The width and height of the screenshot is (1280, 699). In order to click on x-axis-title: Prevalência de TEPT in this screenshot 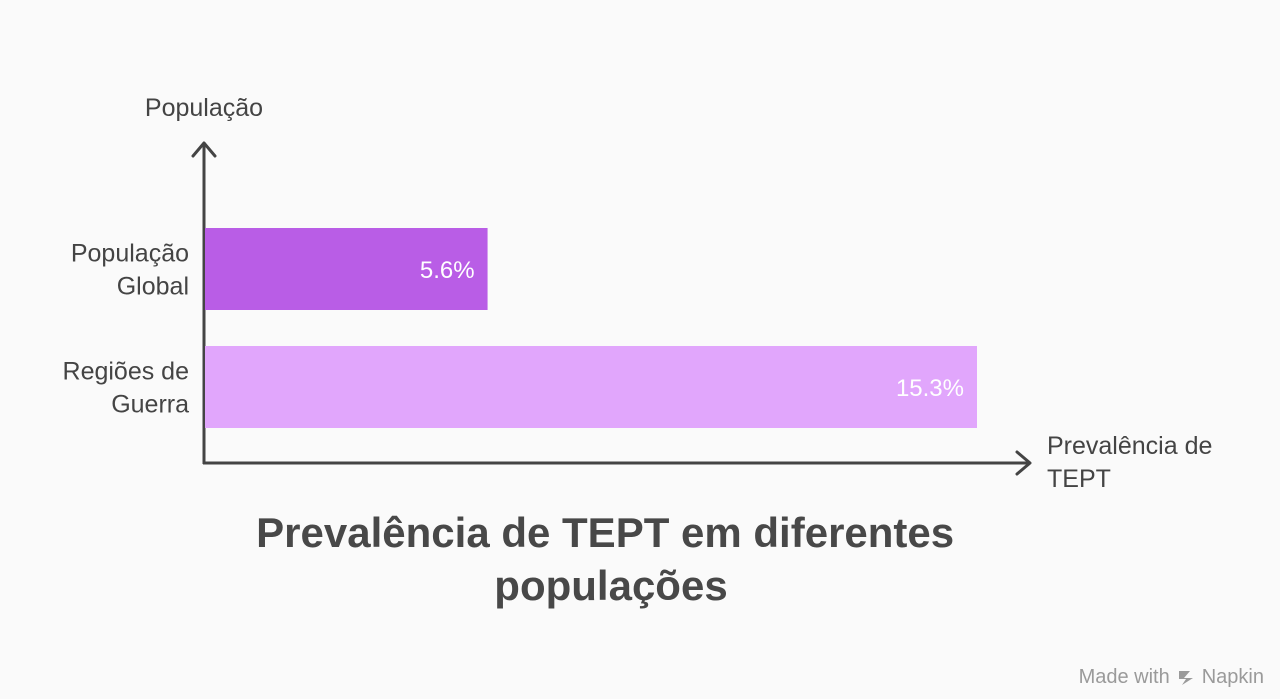, I will do `click(1133, 462)`.